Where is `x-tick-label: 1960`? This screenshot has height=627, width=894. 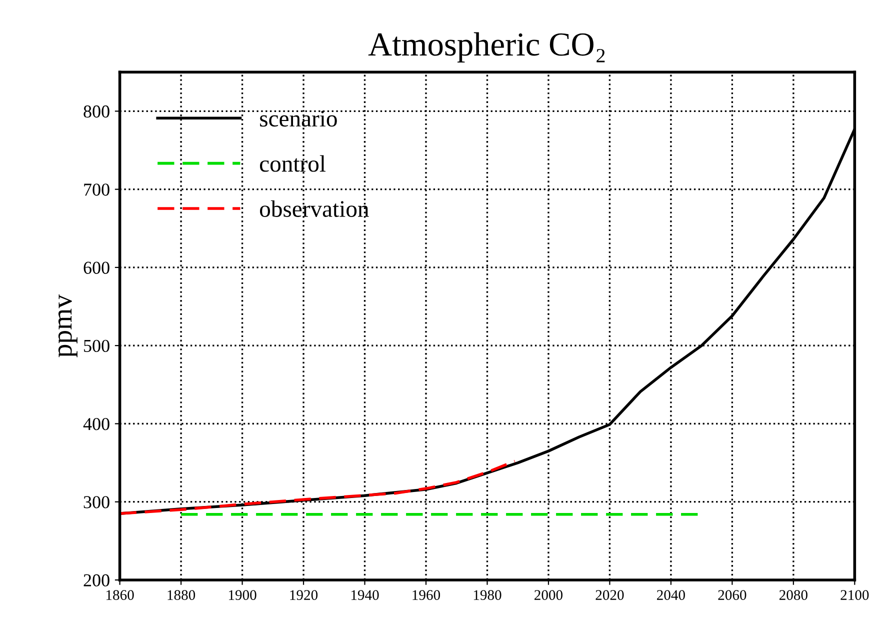 x-tick-label: 1960 is located at coordinates (426, 595).